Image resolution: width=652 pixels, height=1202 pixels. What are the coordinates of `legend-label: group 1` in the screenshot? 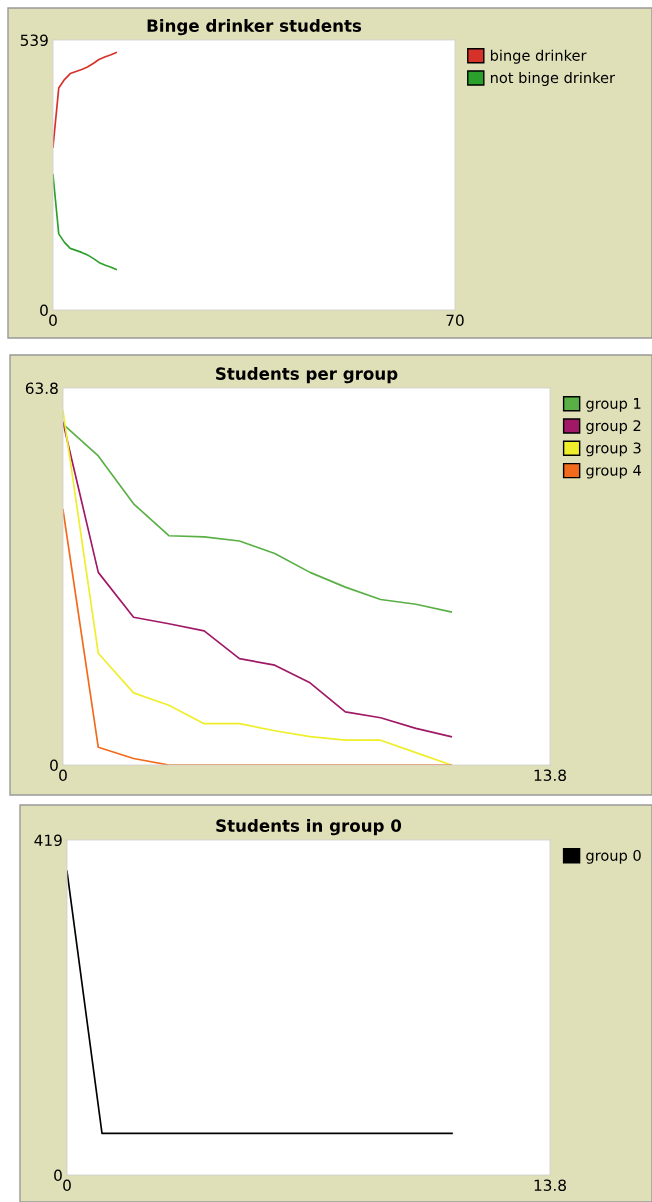 It's located at (613, 405).